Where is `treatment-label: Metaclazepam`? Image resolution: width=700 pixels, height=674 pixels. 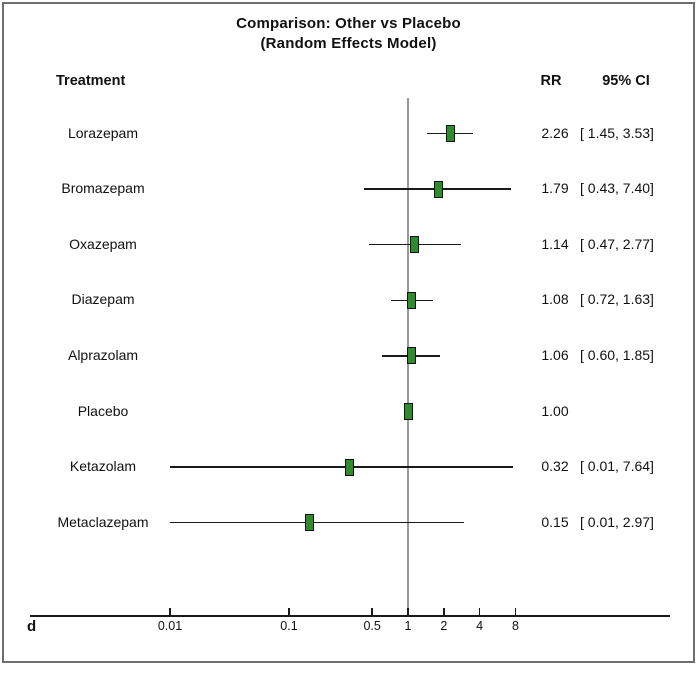 treatment-label: Metaclazepam is located at coordinates (103, 521).